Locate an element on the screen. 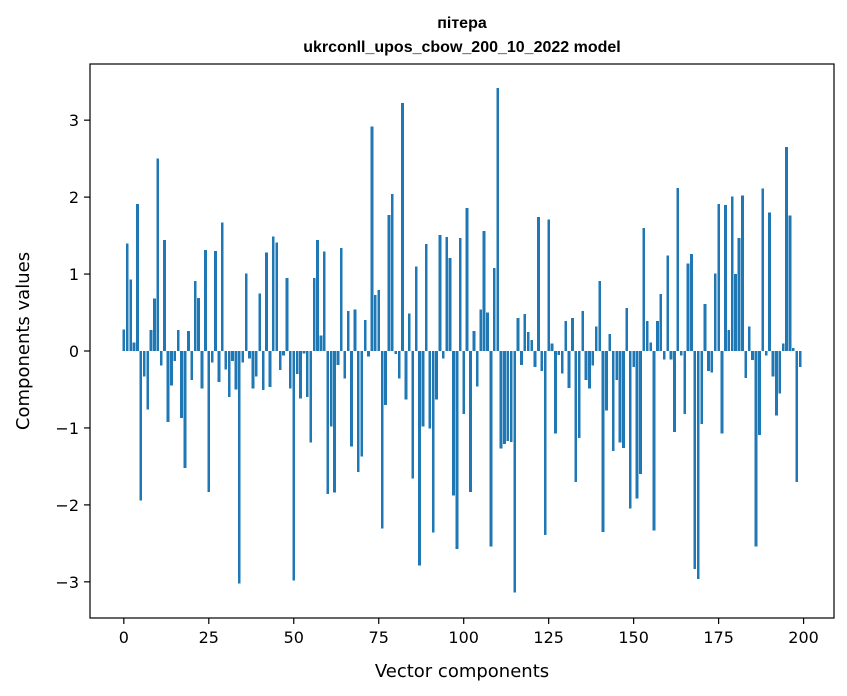 This screenshot has width=847, height=696. x-tick-label: 75 is located at coordinates (379, 637).